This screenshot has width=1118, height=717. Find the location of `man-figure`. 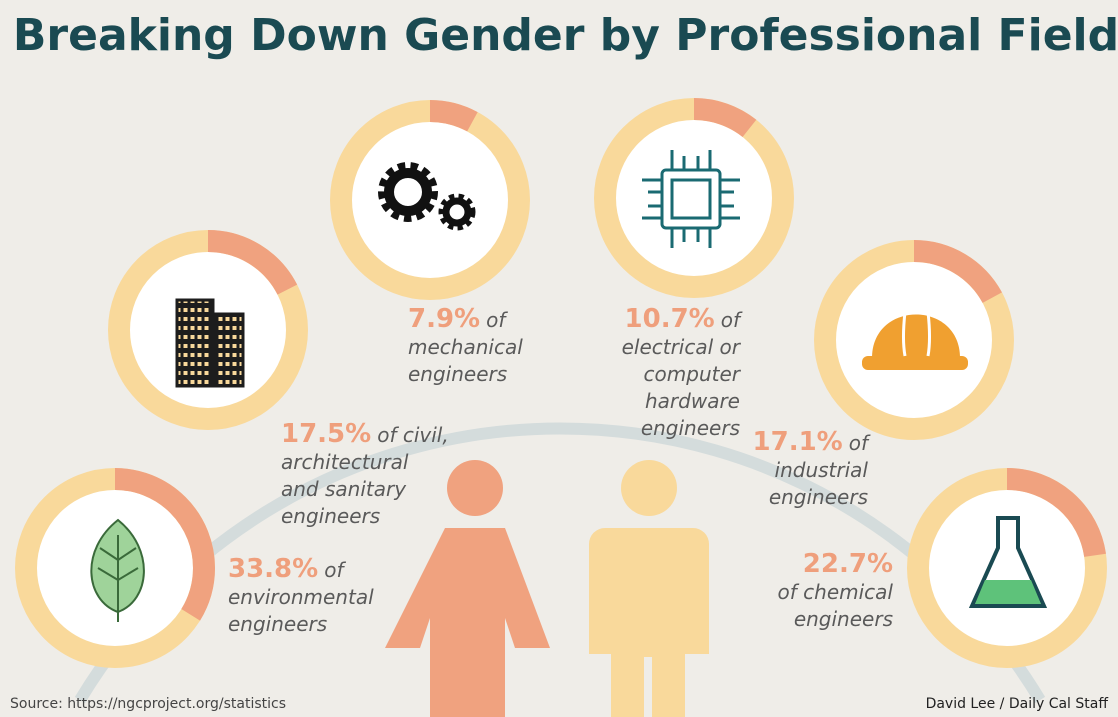

man-figure is located at coordinates (649, 588).